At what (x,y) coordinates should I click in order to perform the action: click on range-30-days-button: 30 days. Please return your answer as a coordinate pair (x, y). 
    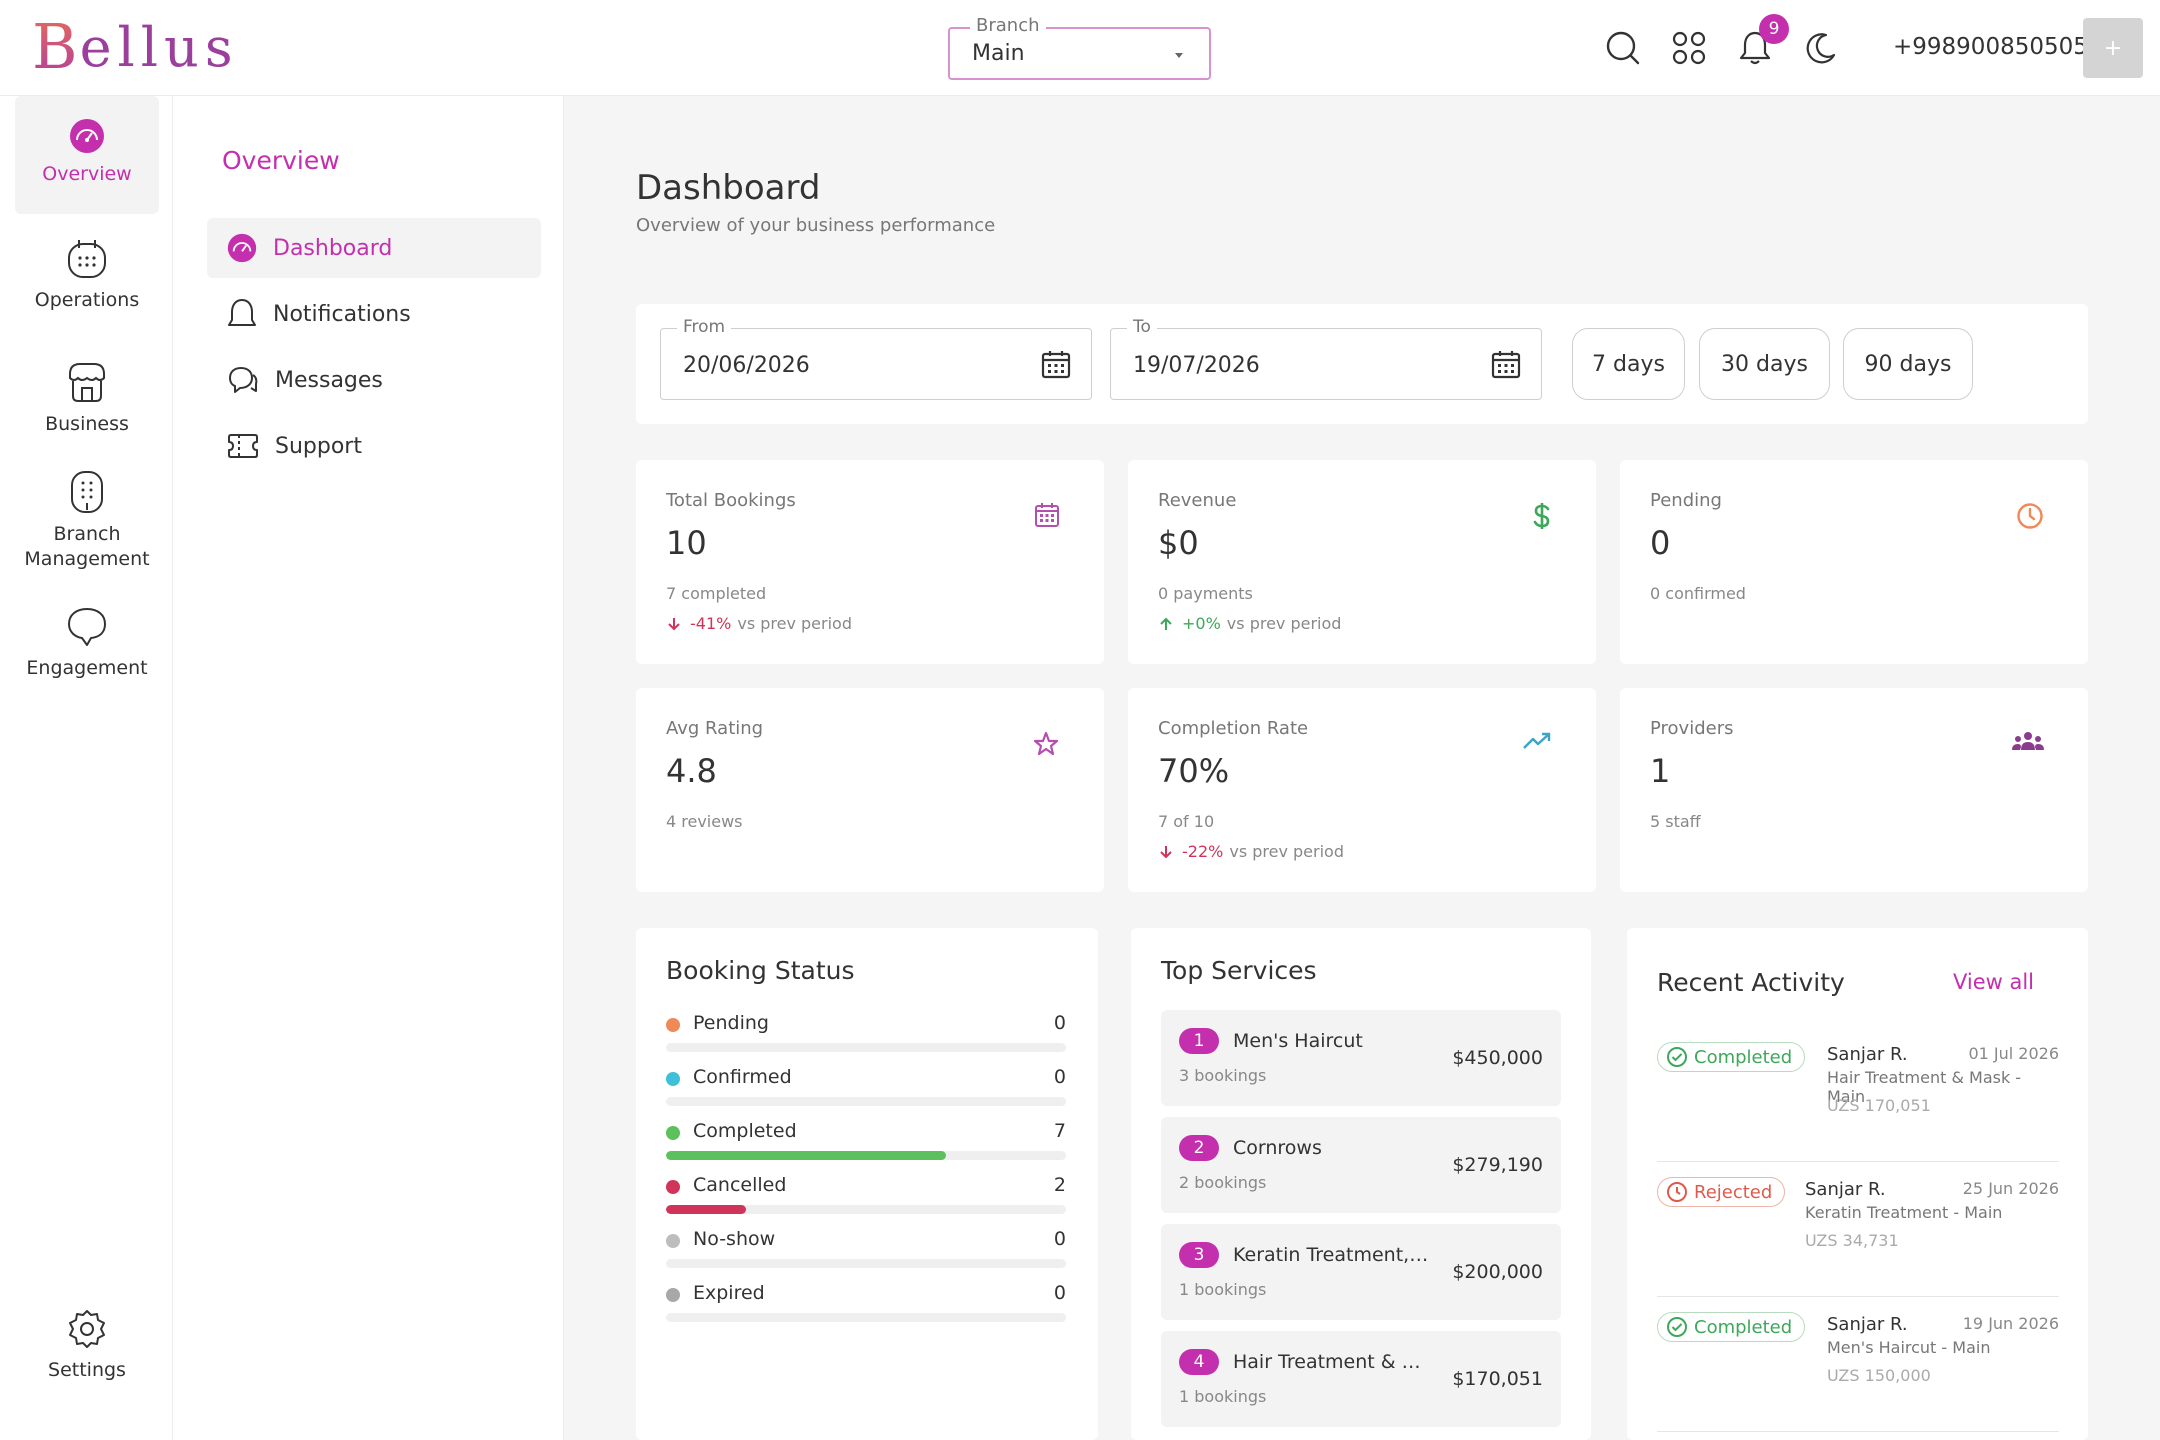
    Looking at the image, I should click on (1764, 364).